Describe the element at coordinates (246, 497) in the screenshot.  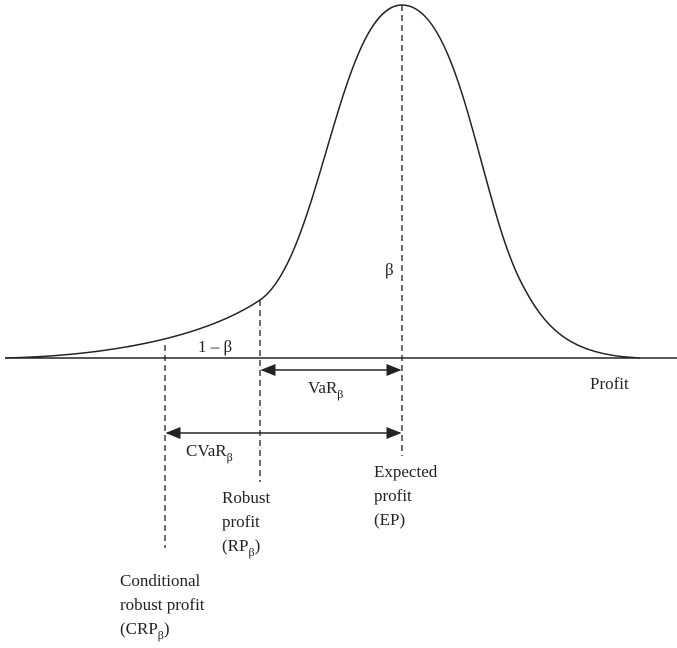
I see `rp-line1: Robust` at that location.